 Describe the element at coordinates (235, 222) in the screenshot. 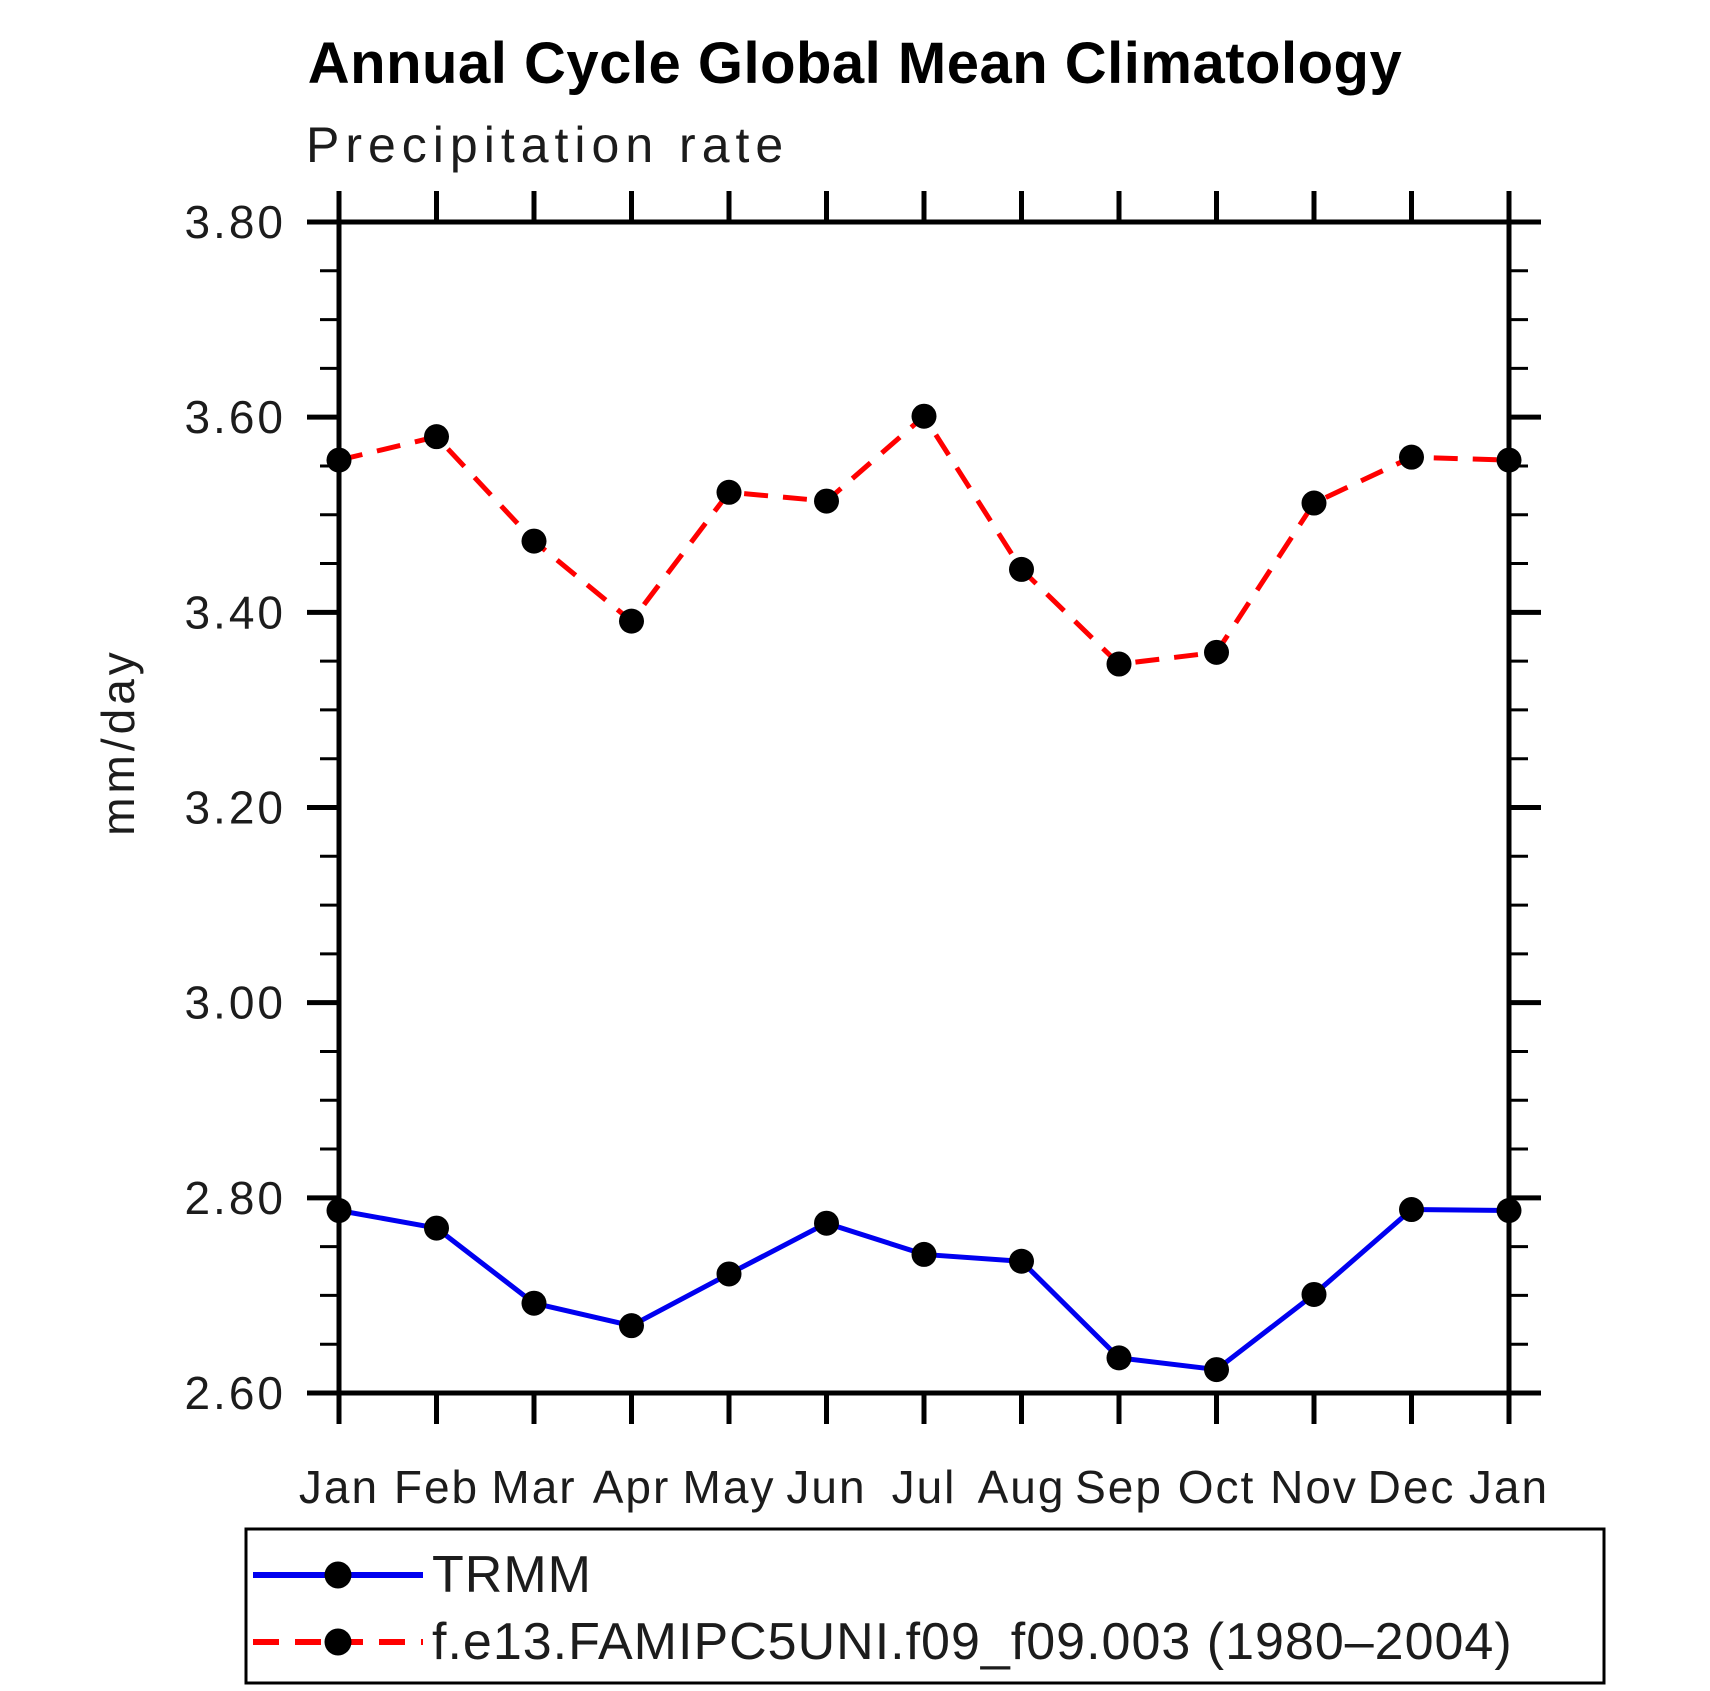

I see `y-tick-label: 3.80` at that location.